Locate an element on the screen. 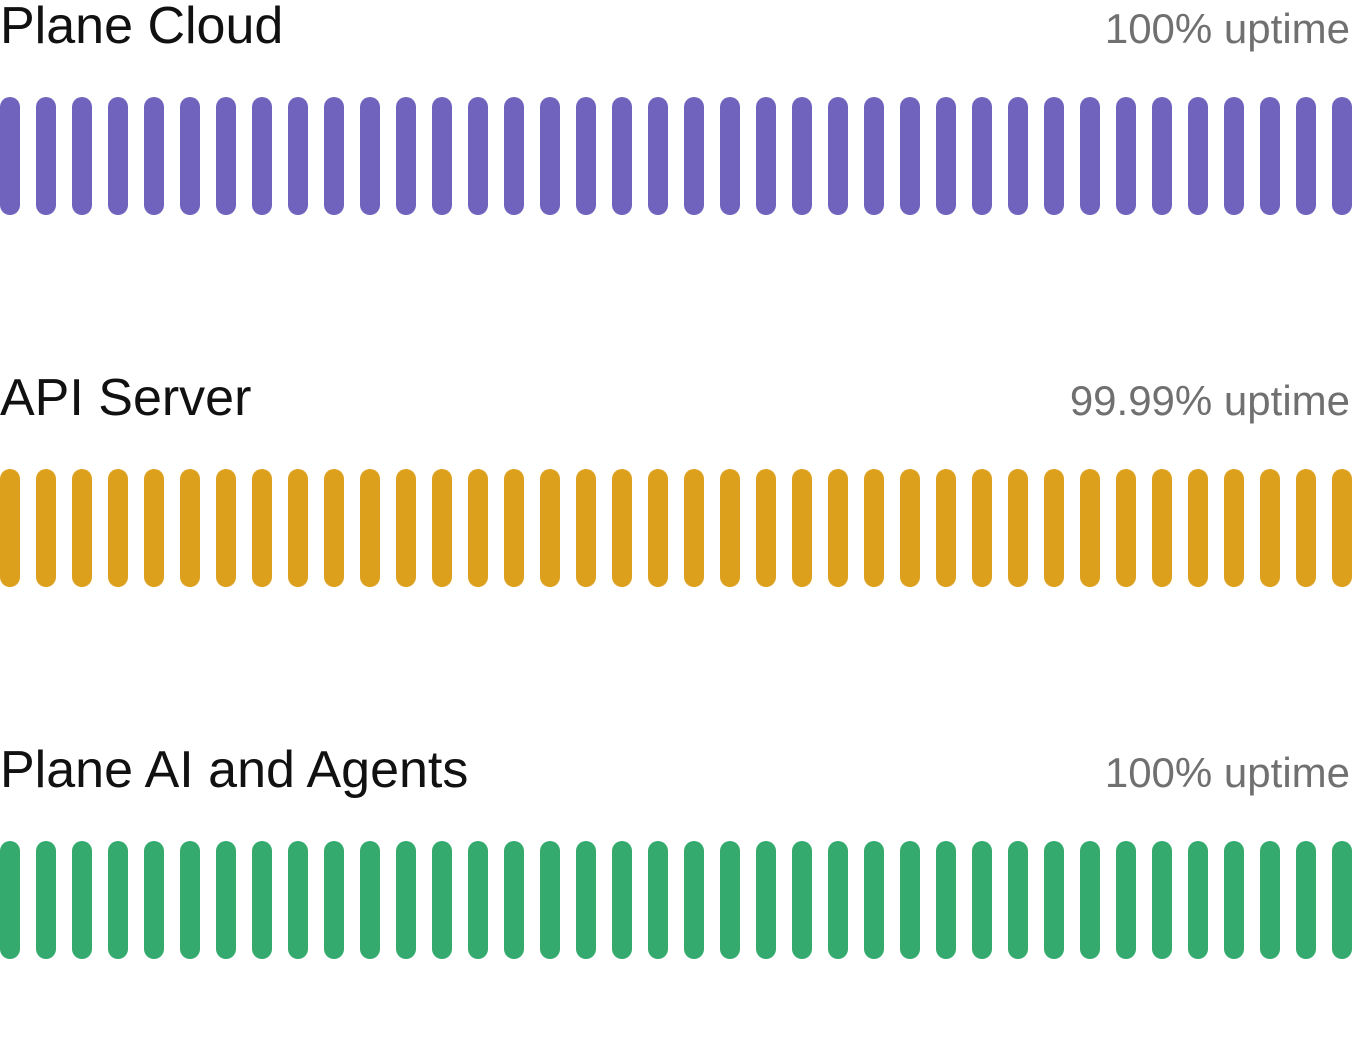 This screenshot has height=1044, width=1352. service-name: Plane Cloud is located at coordinates (142, 27).